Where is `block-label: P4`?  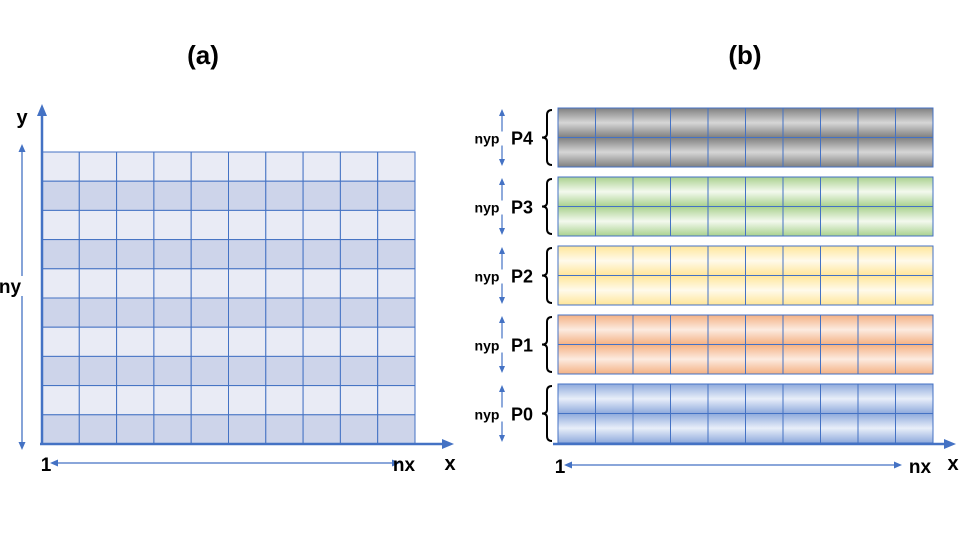 block-label: P4 is located at coordinates (522, 139).